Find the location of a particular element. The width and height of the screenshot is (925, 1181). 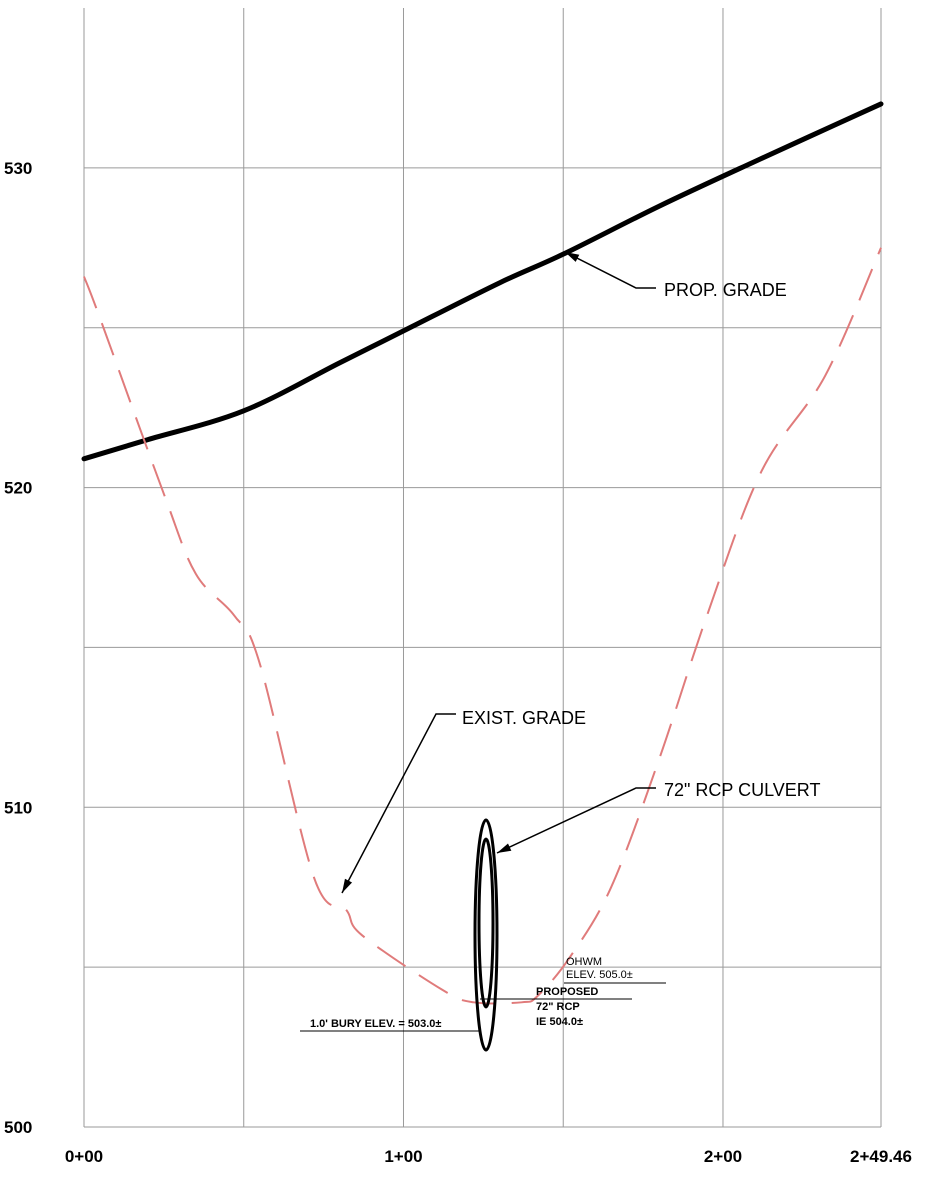

culvert-layer is located at coordinates (483, 935).